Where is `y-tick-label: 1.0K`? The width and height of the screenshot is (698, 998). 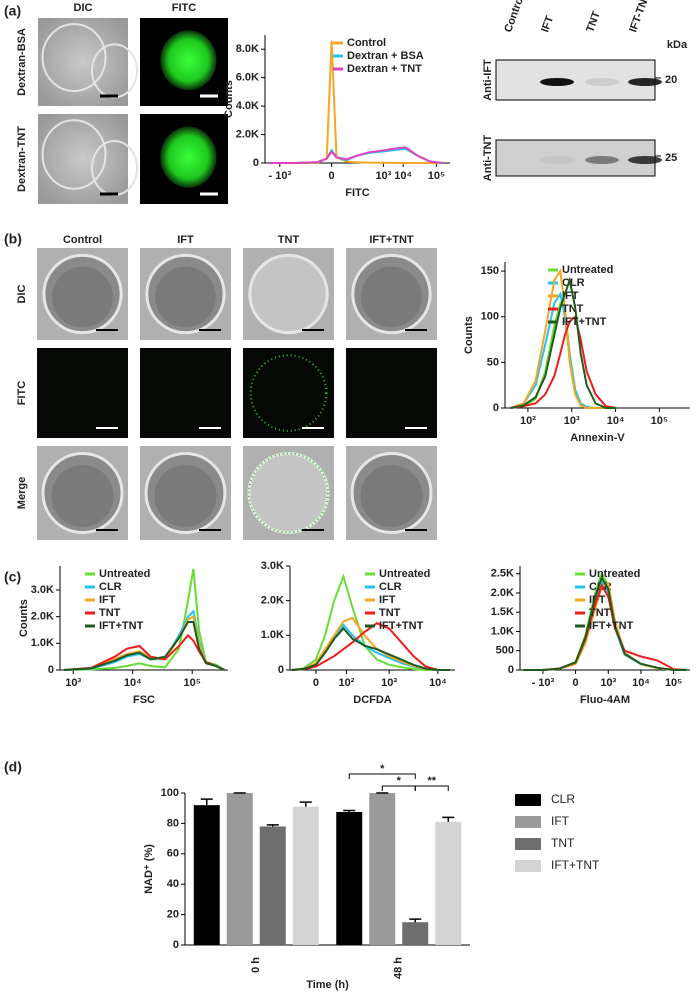
y-tick-label: 1.0K is located at coordinates (502, 631).